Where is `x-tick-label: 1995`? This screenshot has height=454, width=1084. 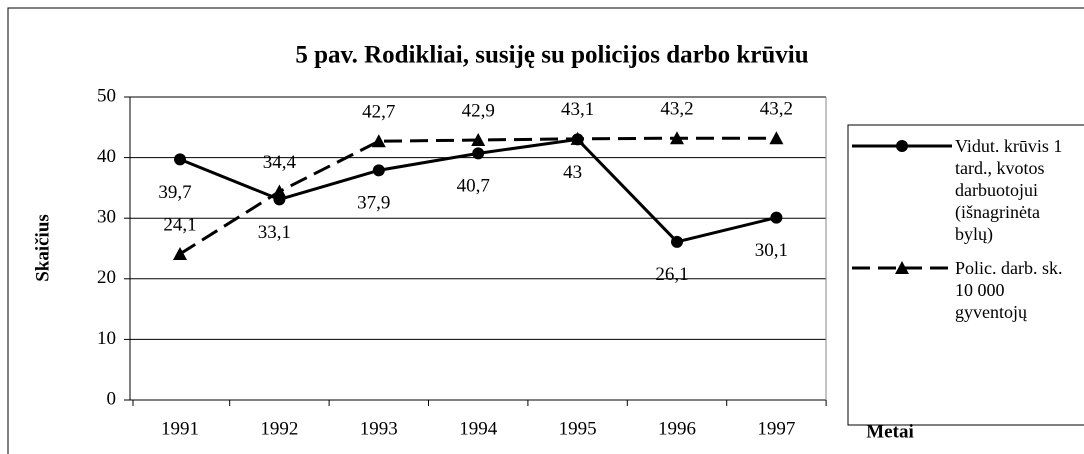
x-tick-label: 1995 is located at coordinates (578, 428).